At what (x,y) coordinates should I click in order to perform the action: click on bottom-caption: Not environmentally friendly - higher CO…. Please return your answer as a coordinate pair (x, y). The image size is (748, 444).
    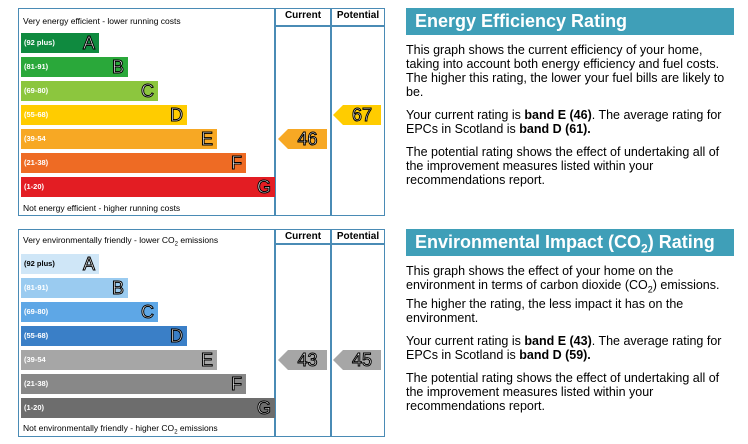
    Looking at the image, I should click on (120, 429).